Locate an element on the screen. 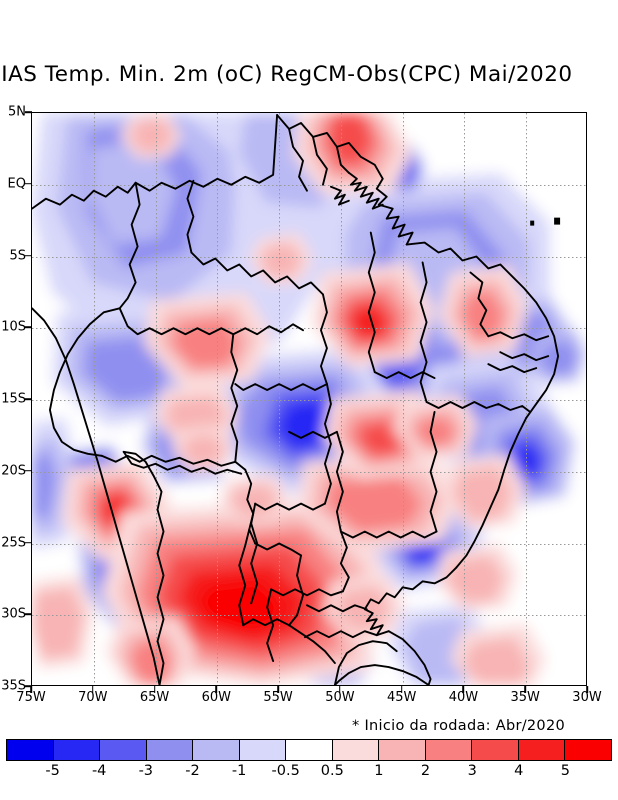  colorbar is located at coordinates (309, 750).